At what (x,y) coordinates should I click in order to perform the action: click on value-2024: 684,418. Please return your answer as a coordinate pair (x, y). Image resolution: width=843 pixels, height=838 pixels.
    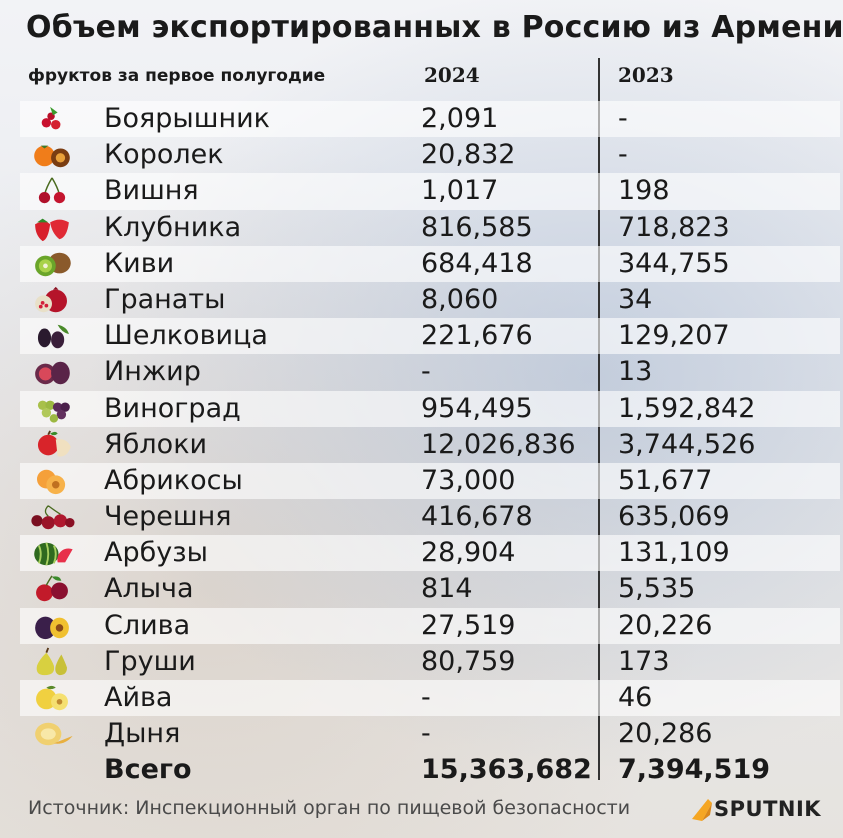
    Looking at the image, I should click on (477, 263).